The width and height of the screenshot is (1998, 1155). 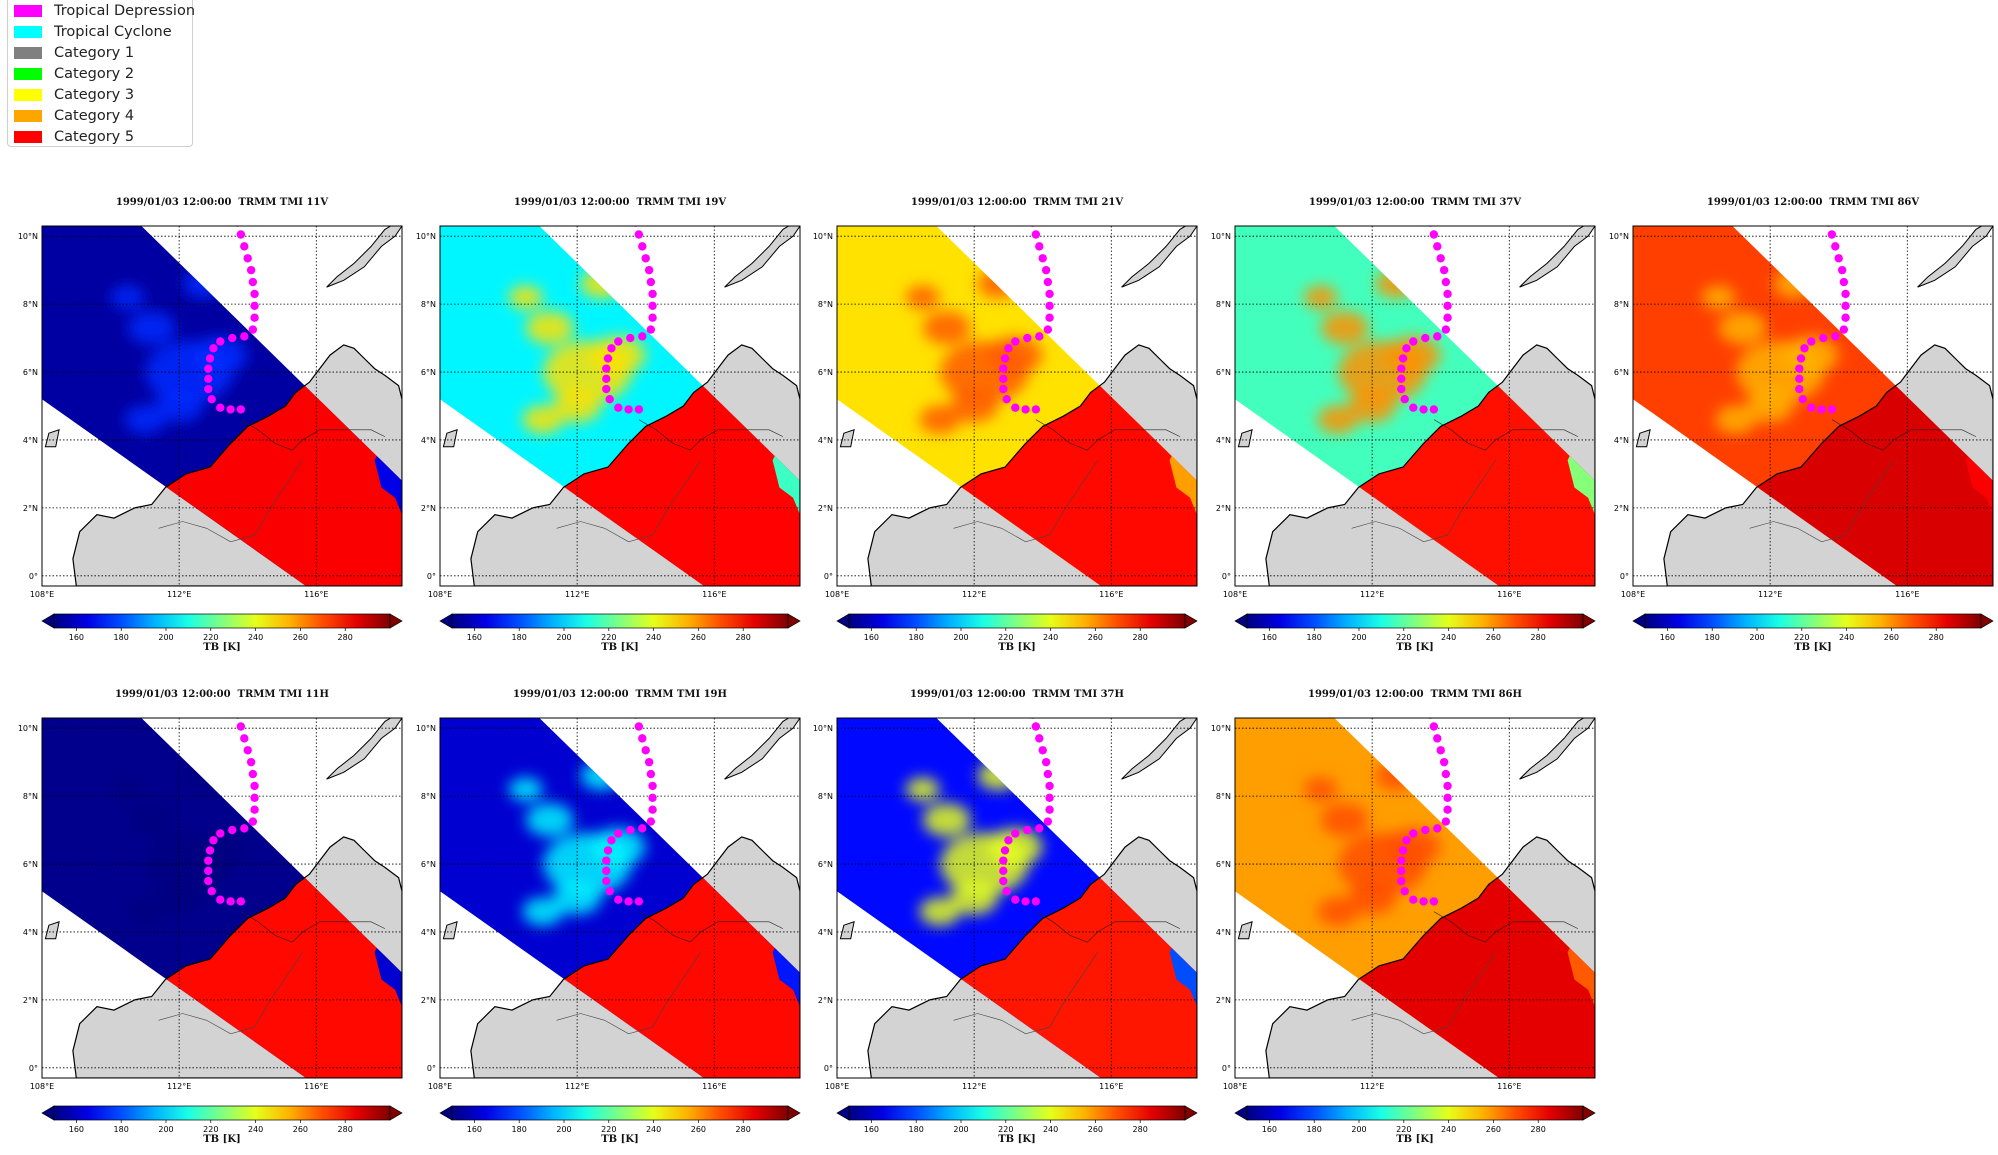 What do you see at coordinates (1017, 202) in the screenshot?
I see `panel-title: 1999/01/03 12:00:00 TRMM TMI 21V` at bounding box center [1017, 202].